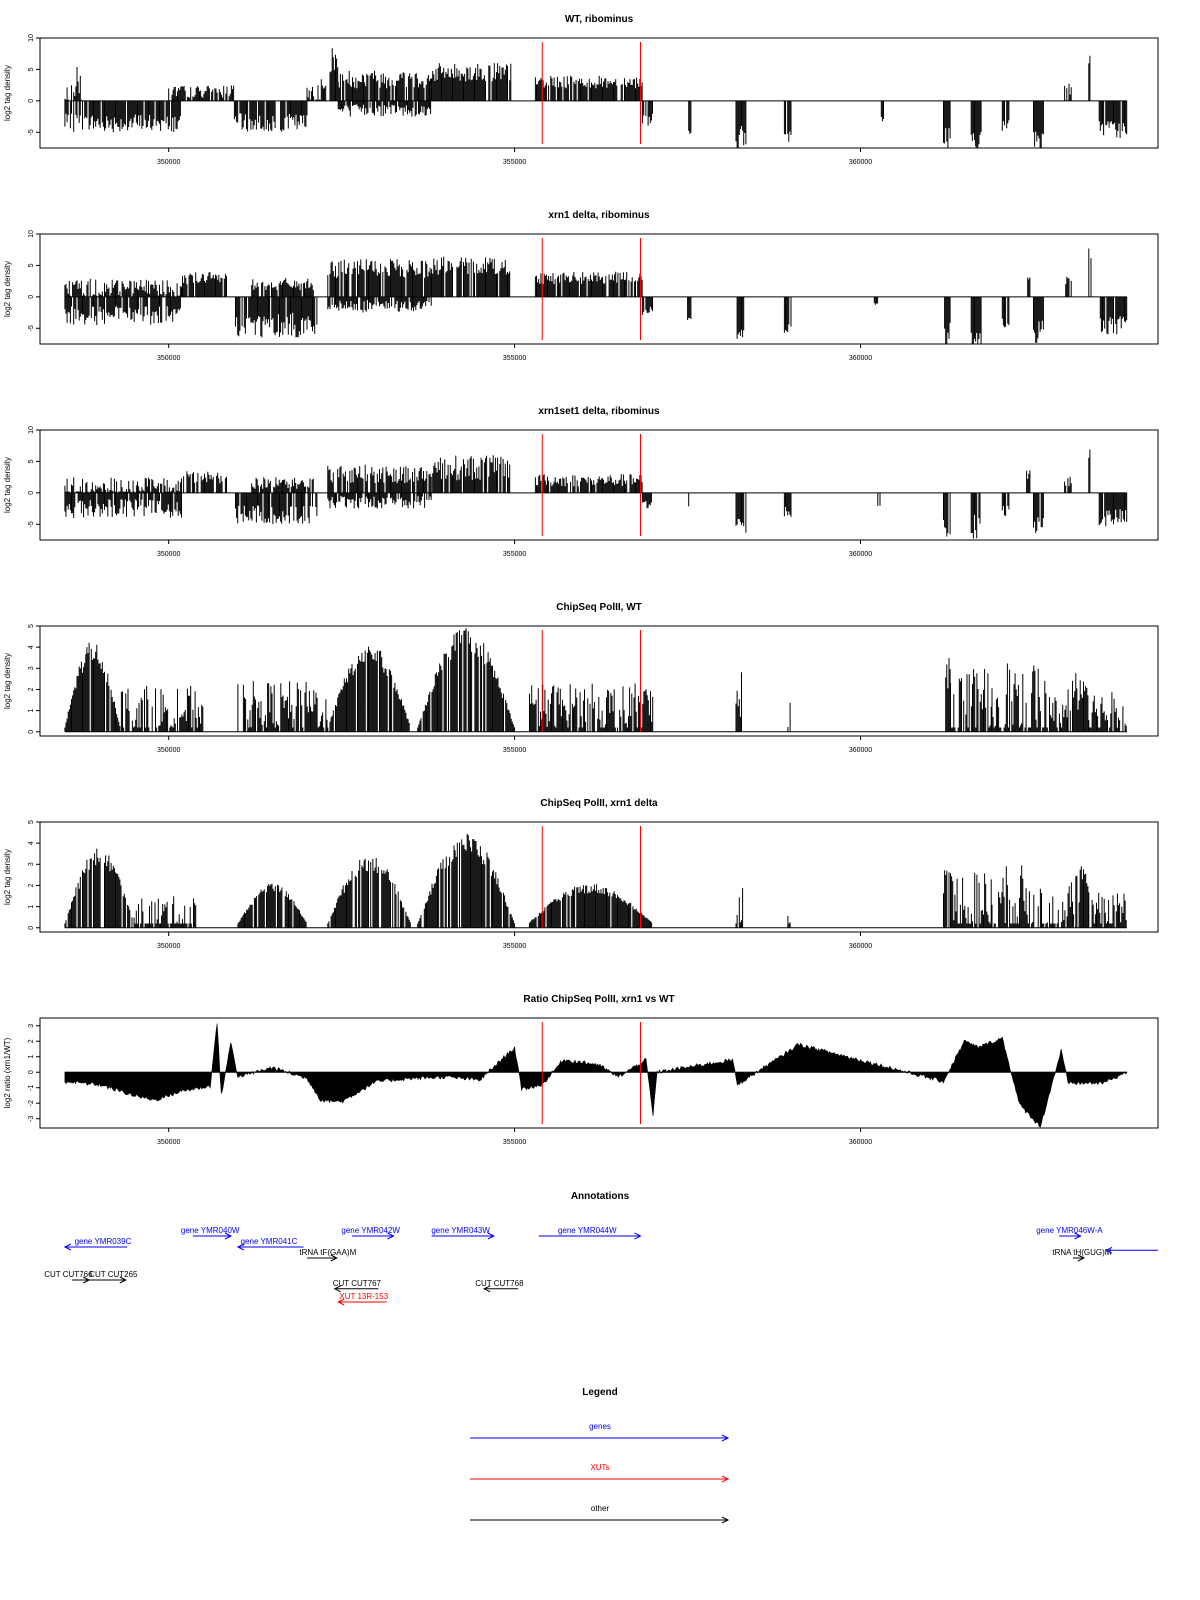 Image resolution: width=1200 pixels, height=1600 pixels. I want to click on y-tick-label: -1, so click(31, 1088).